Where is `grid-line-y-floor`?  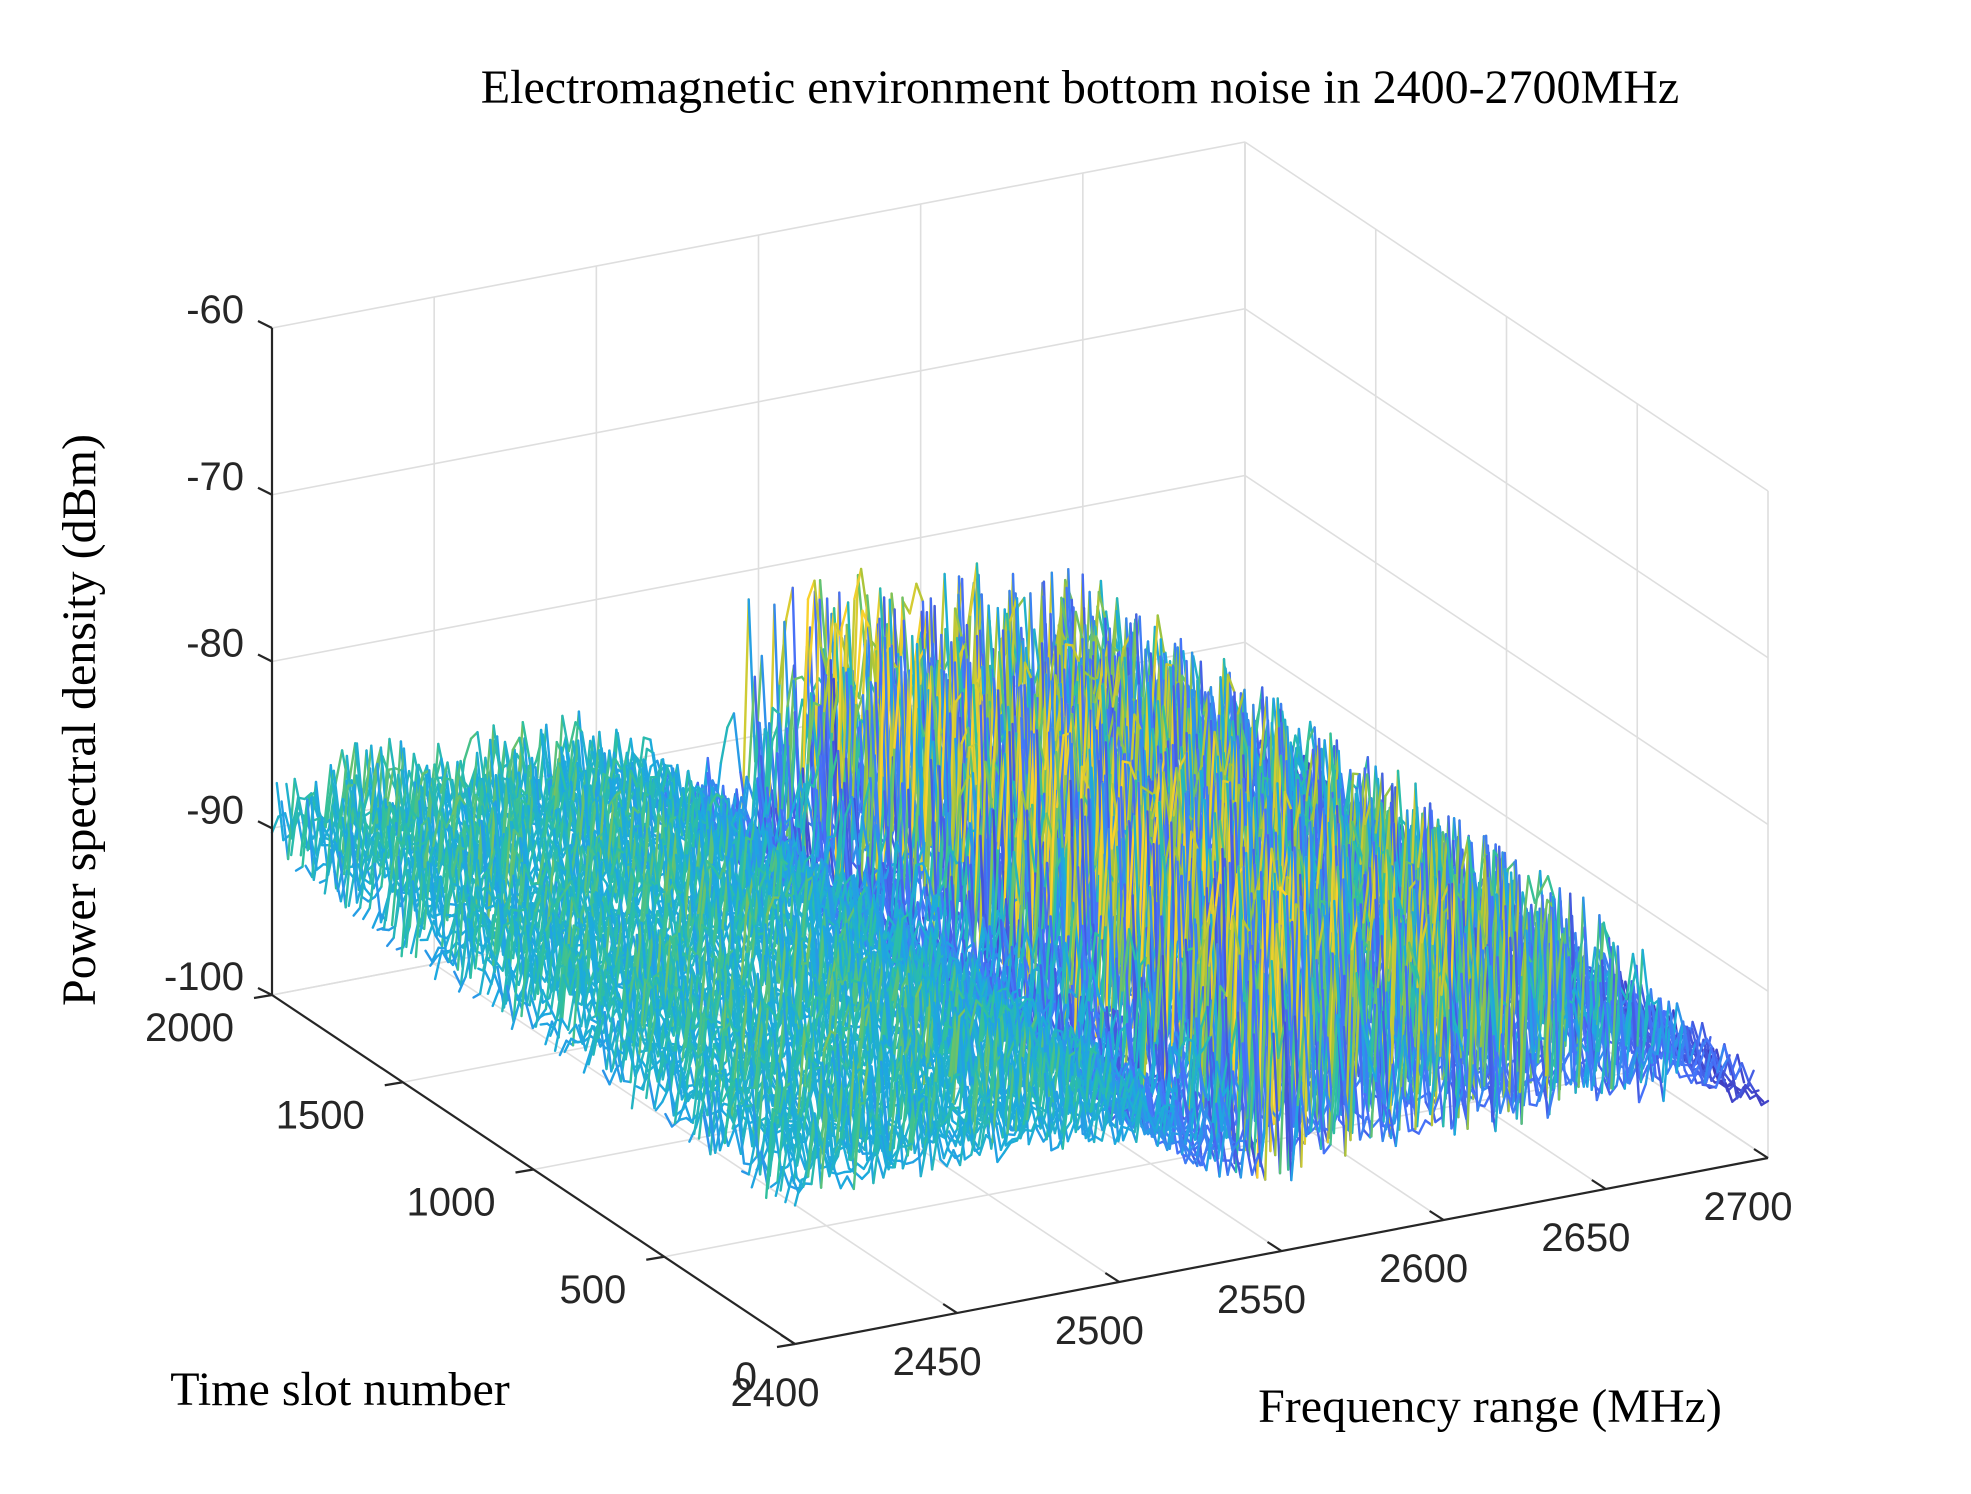 grid-line-y-floor is located at coordinates (1151, 1163).